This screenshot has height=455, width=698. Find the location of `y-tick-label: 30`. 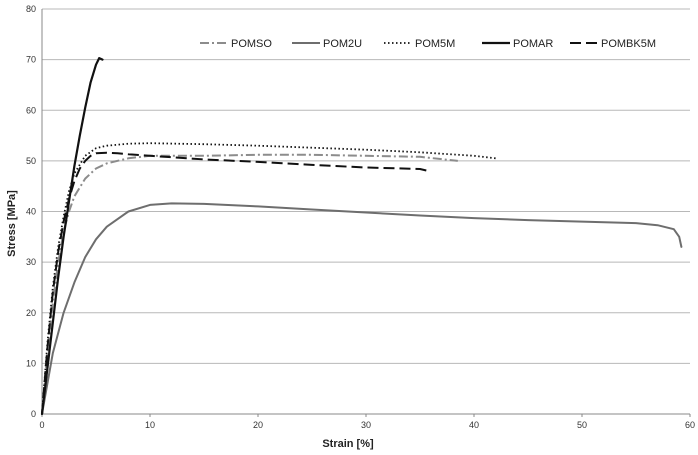

y-tick-label: 30 is located at coordinates (31, 262).